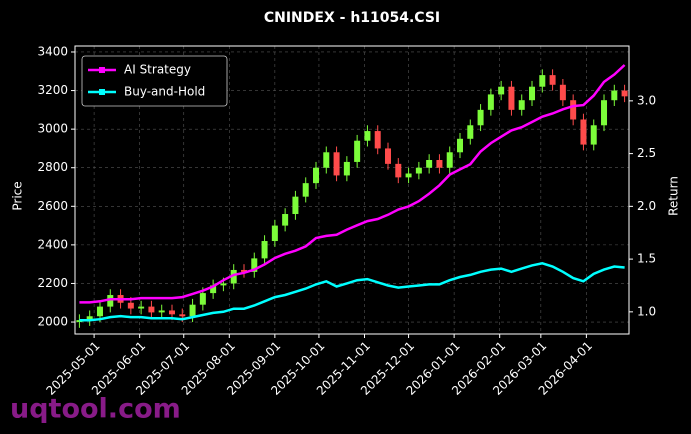  What do you see at coordinates (646, 153) in the screenshot?
I see `y2-tick-label: 2.5` at bounding box center [646, 153].